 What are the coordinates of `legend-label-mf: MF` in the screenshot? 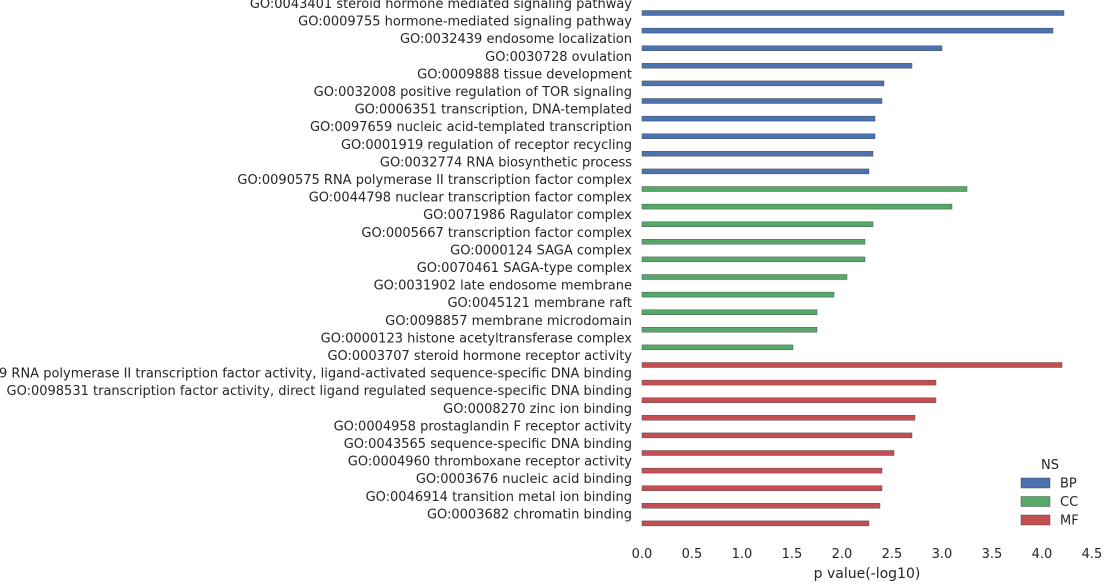 It's located at (1069, 521).